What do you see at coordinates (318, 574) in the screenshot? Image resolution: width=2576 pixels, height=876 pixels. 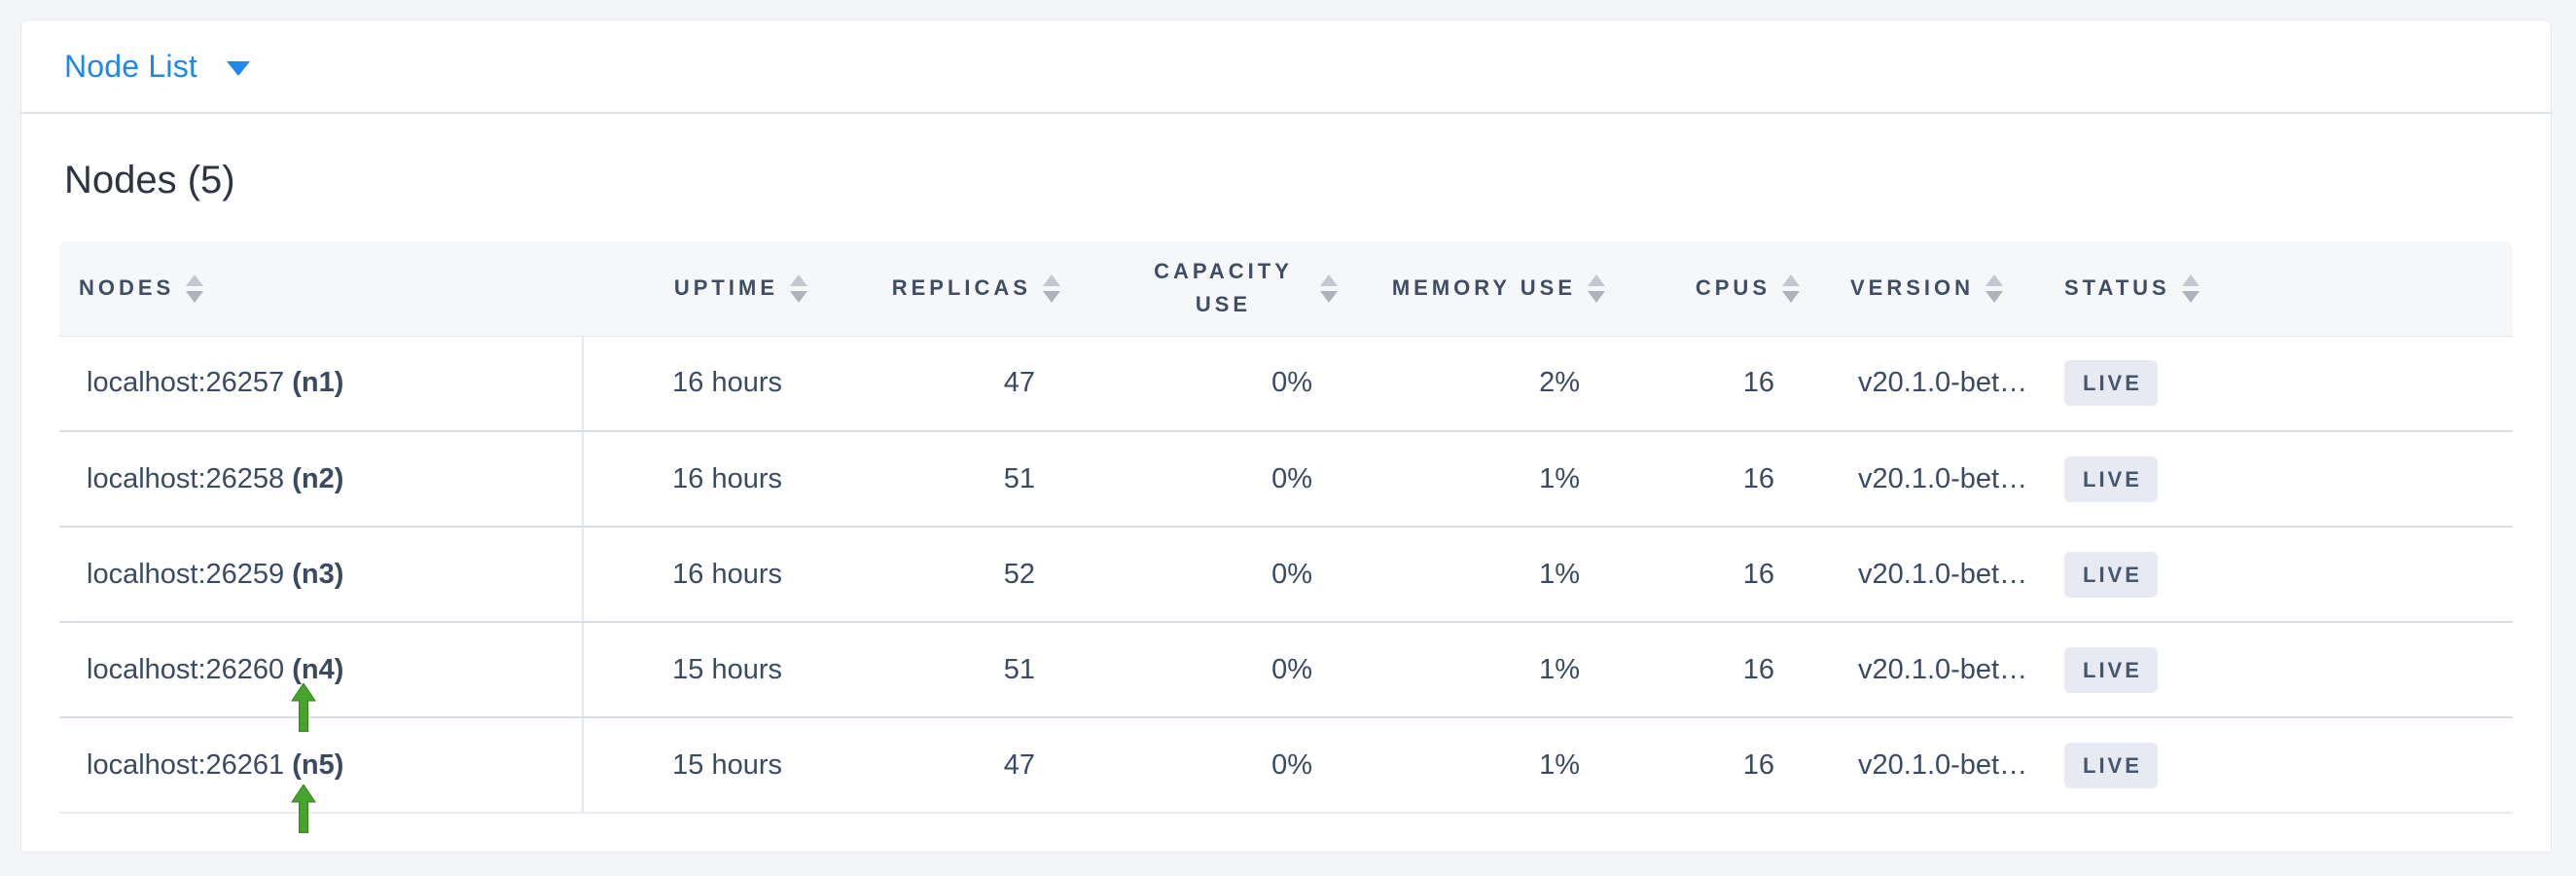 I see `node-id: (n3)` at bounding box center [318, 574].